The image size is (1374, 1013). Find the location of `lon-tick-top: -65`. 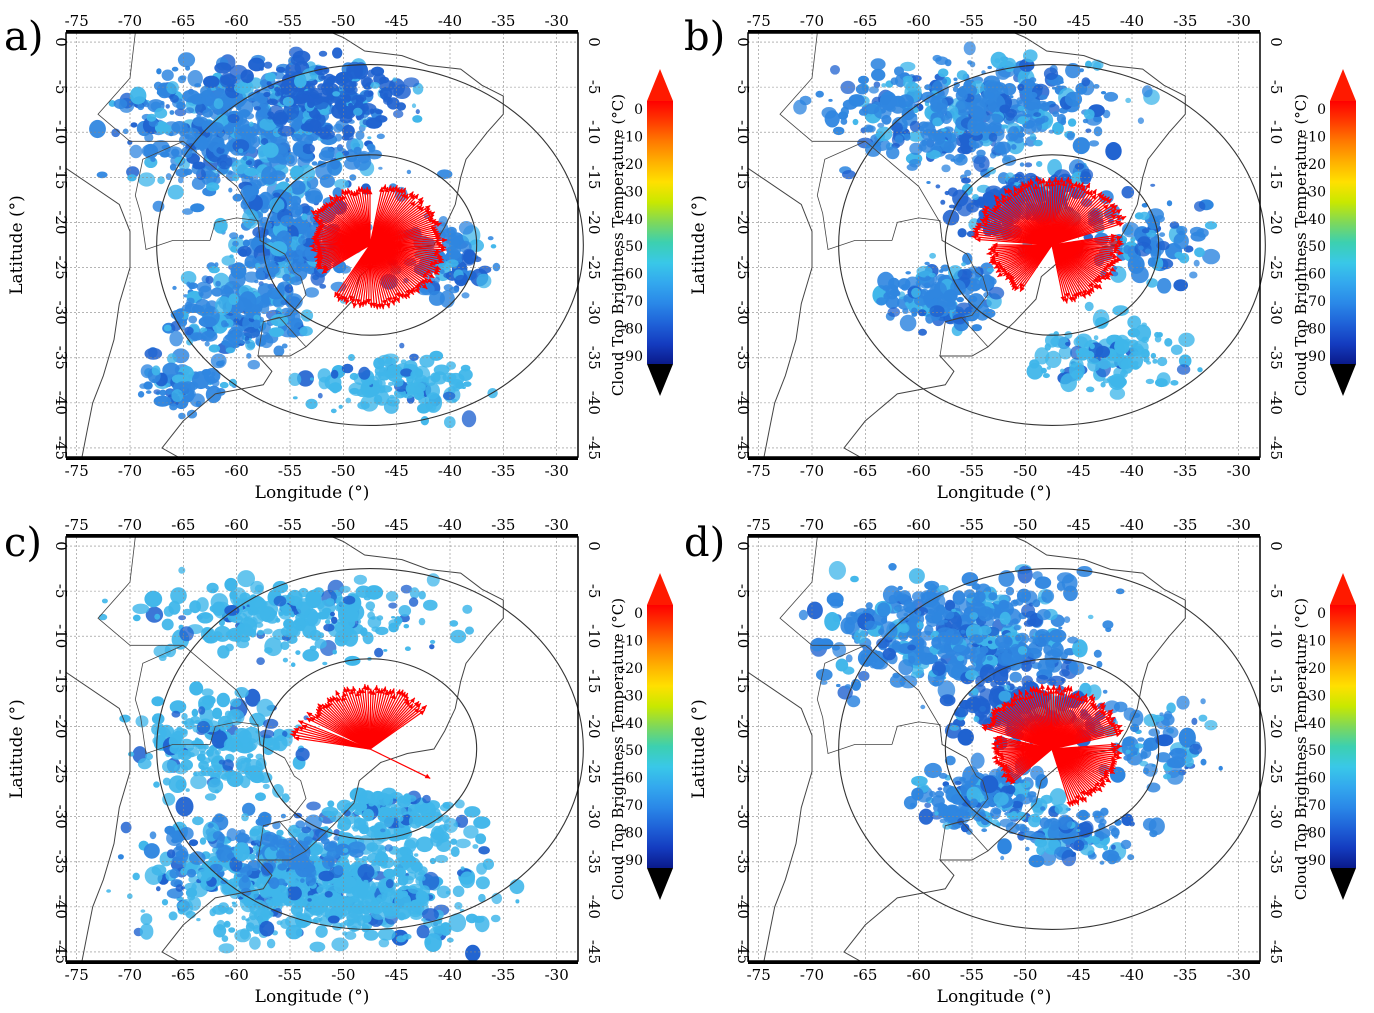

lon-tick-top: -65 is located at coordinates (865, 525).